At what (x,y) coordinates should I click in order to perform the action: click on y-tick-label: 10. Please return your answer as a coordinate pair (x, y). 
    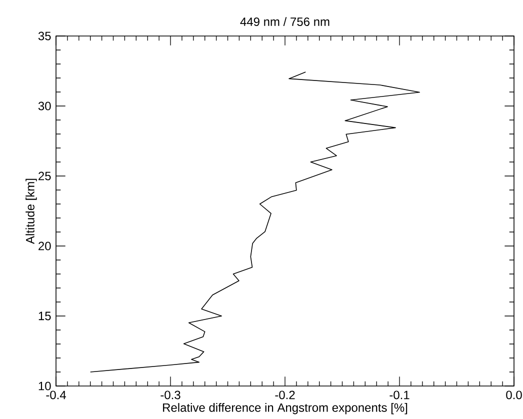
    Looking at the image, I should click on (44, 386).